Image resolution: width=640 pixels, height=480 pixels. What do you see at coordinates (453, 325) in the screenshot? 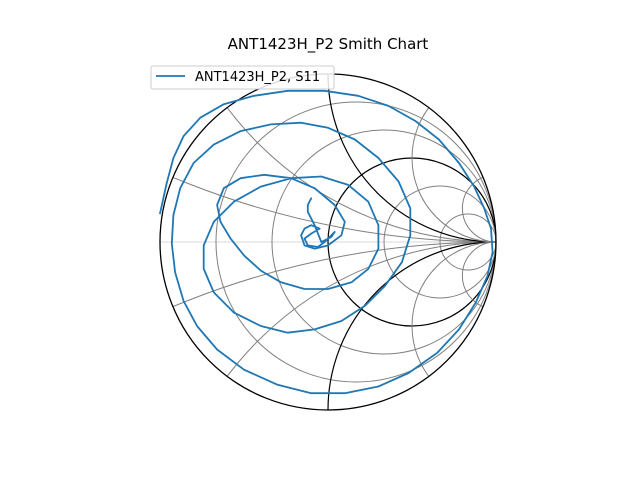
I see `reactance-arc-xneg2` at bounding box center [453, 325].